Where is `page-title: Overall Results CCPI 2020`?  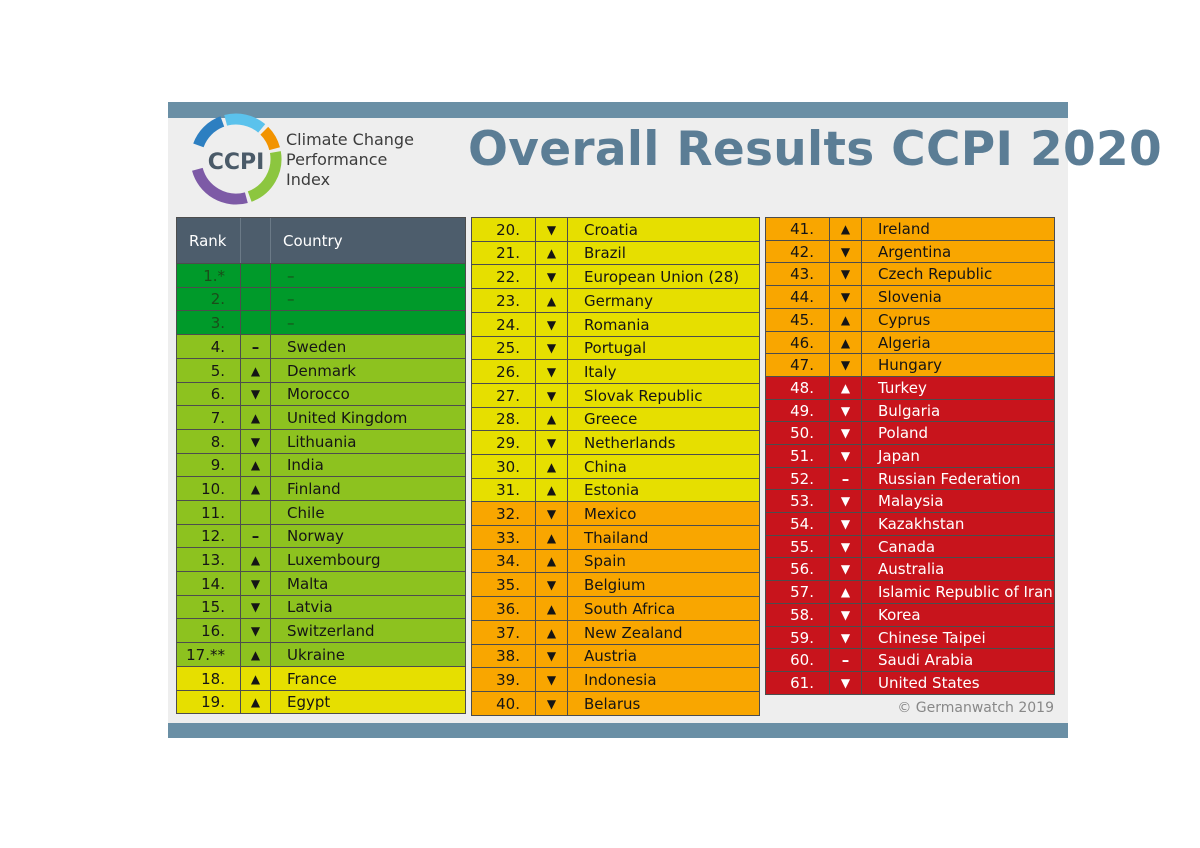 page-title: Overall Results CCPI 2020 is located at coordinates (815, 149).